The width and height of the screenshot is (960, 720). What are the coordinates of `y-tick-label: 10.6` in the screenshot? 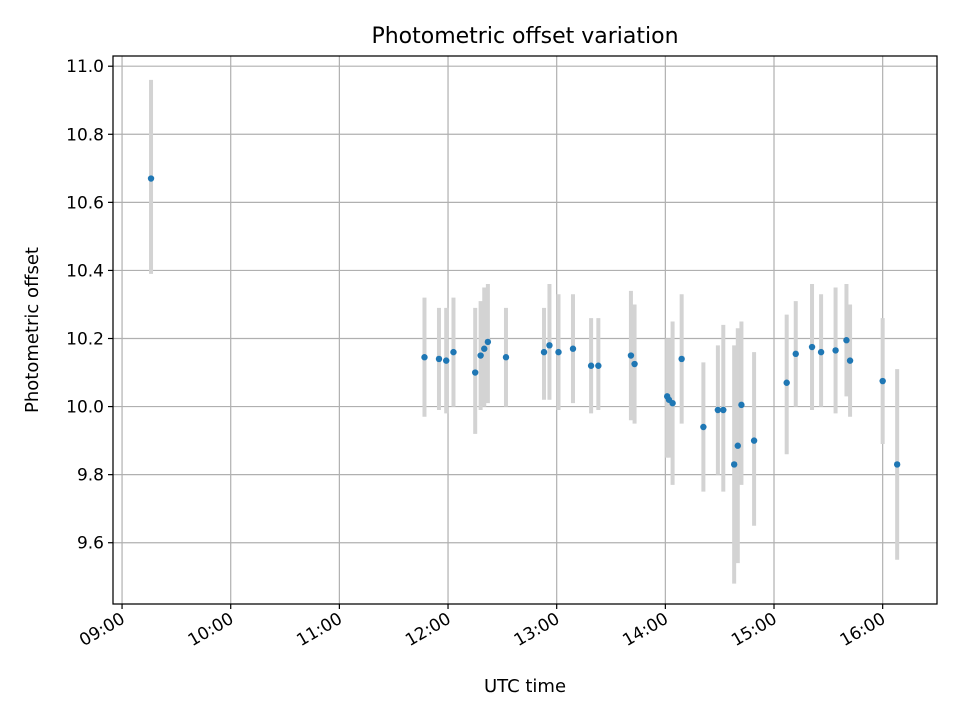 It's located at (85, 203).